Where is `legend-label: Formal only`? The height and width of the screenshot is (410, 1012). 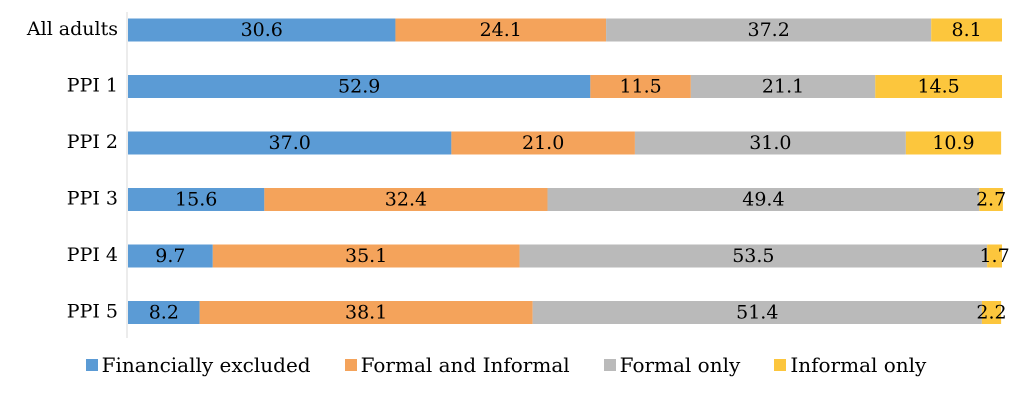 legend-label: Formal only is located at coordinates (680, 365).